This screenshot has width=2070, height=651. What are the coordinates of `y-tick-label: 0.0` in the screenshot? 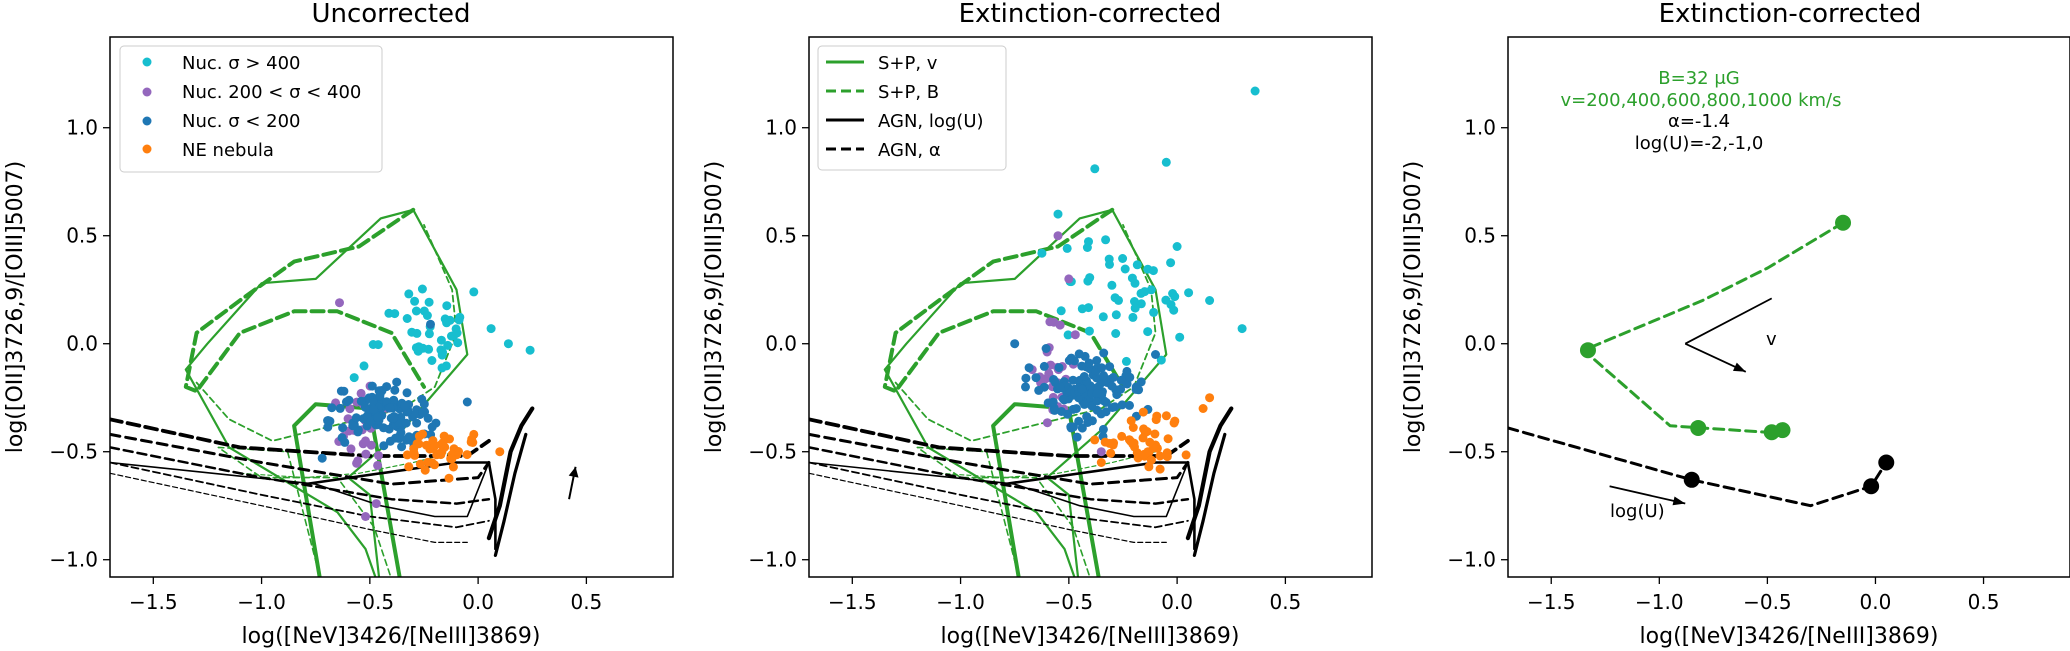 It's located at (82, 344).